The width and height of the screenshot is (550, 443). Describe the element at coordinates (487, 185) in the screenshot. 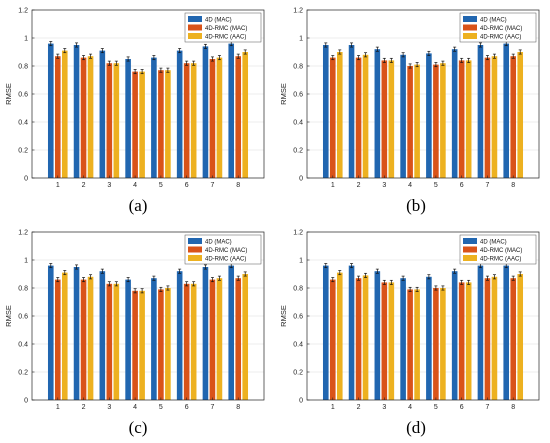

I see `x-tick-label: 7` at that location.